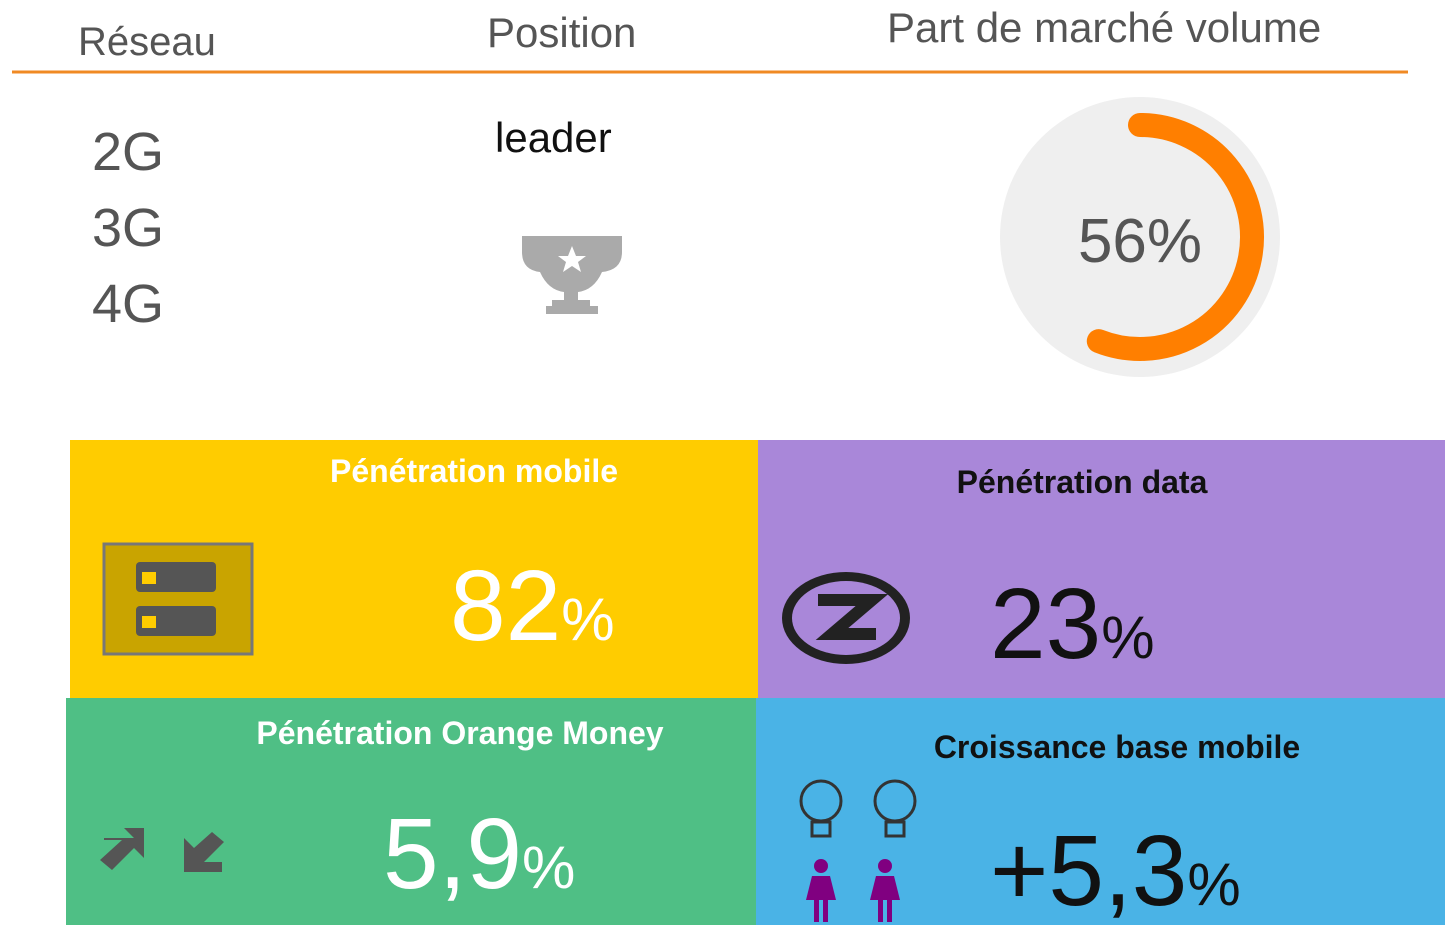 The height and width of the screenshot is (925, 1445). Describe the element at coordinates (452, 854) in the screenshot. I see `value: 5,9` at that location.